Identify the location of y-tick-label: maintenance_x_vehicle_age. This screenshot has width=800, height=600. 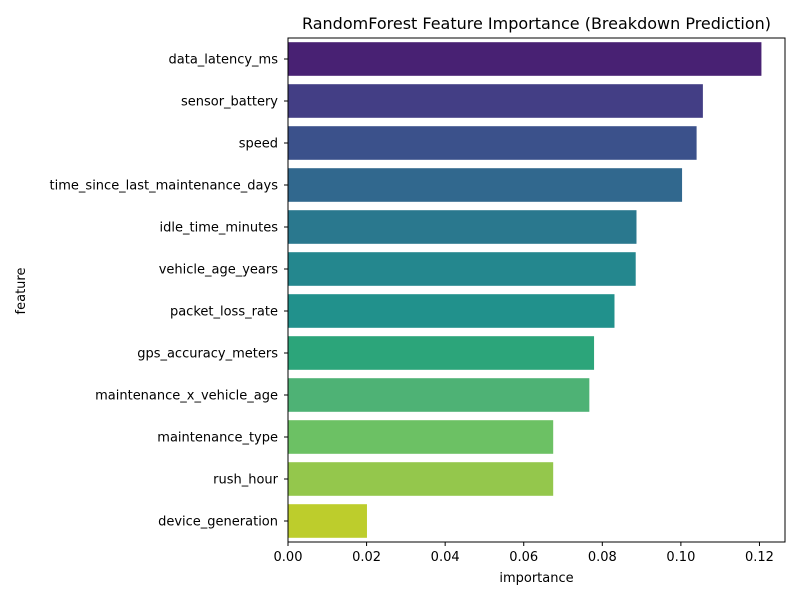
(186, 396).